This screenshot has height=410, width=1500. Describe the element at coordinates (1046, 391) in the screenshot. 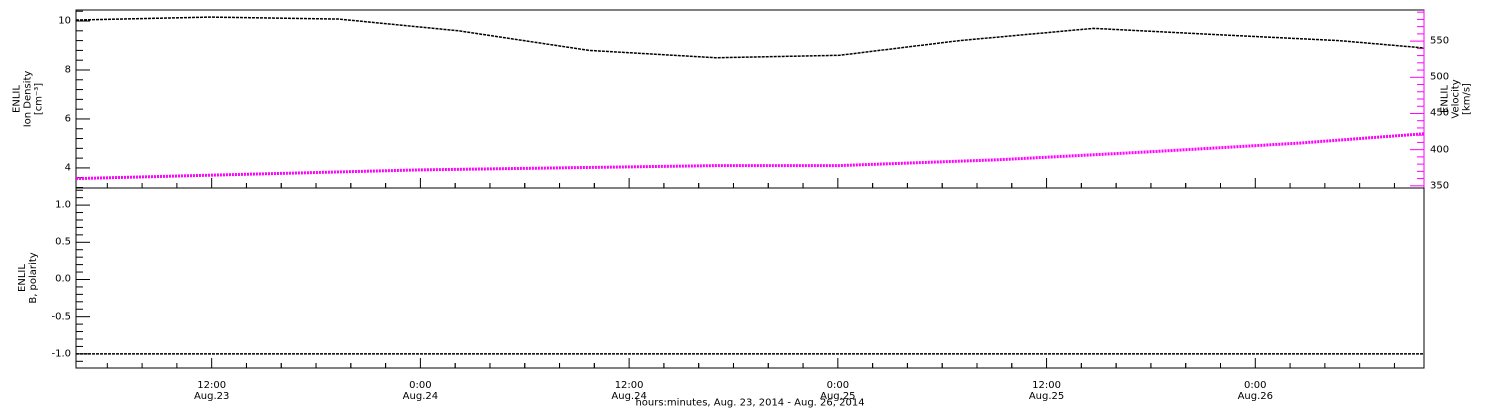

I see `x-tick-label: 12:00 Aug.25` at that location.